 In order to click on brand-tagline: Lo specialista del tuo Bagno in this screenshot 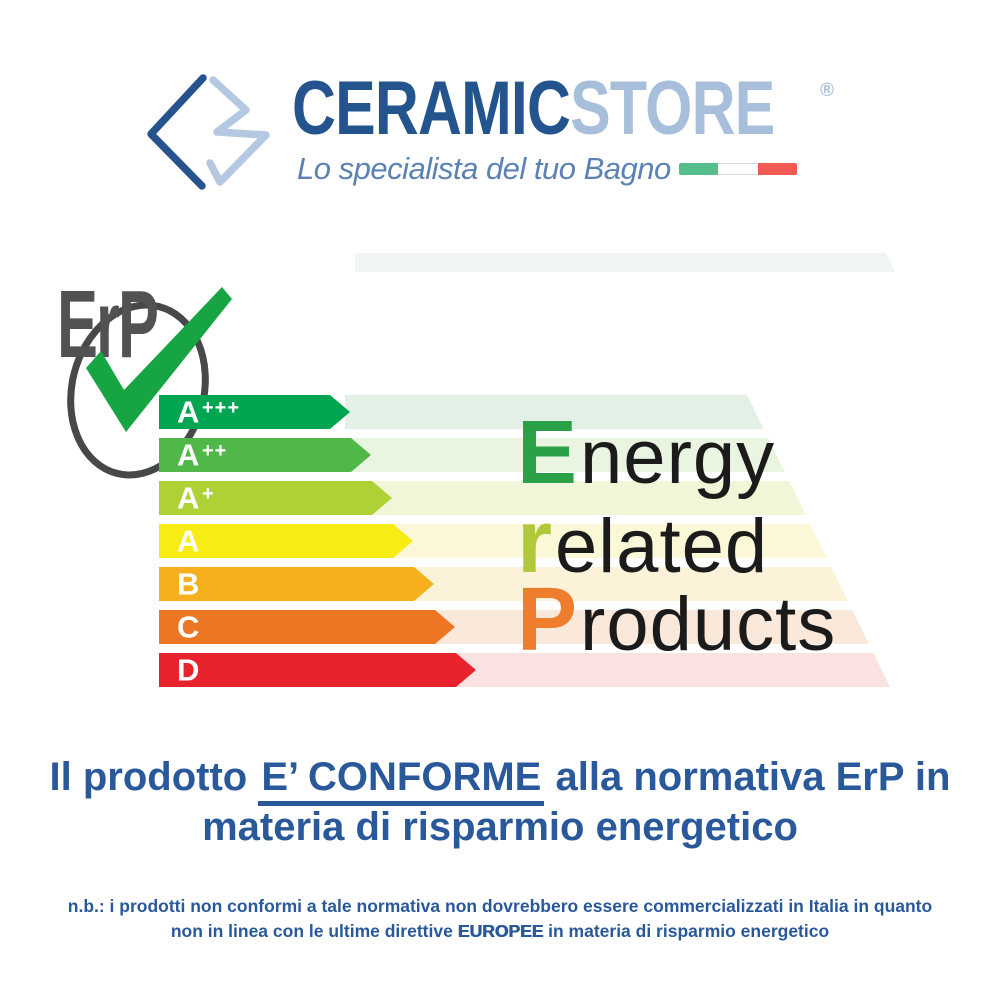, I will do `click(484, 168)`.